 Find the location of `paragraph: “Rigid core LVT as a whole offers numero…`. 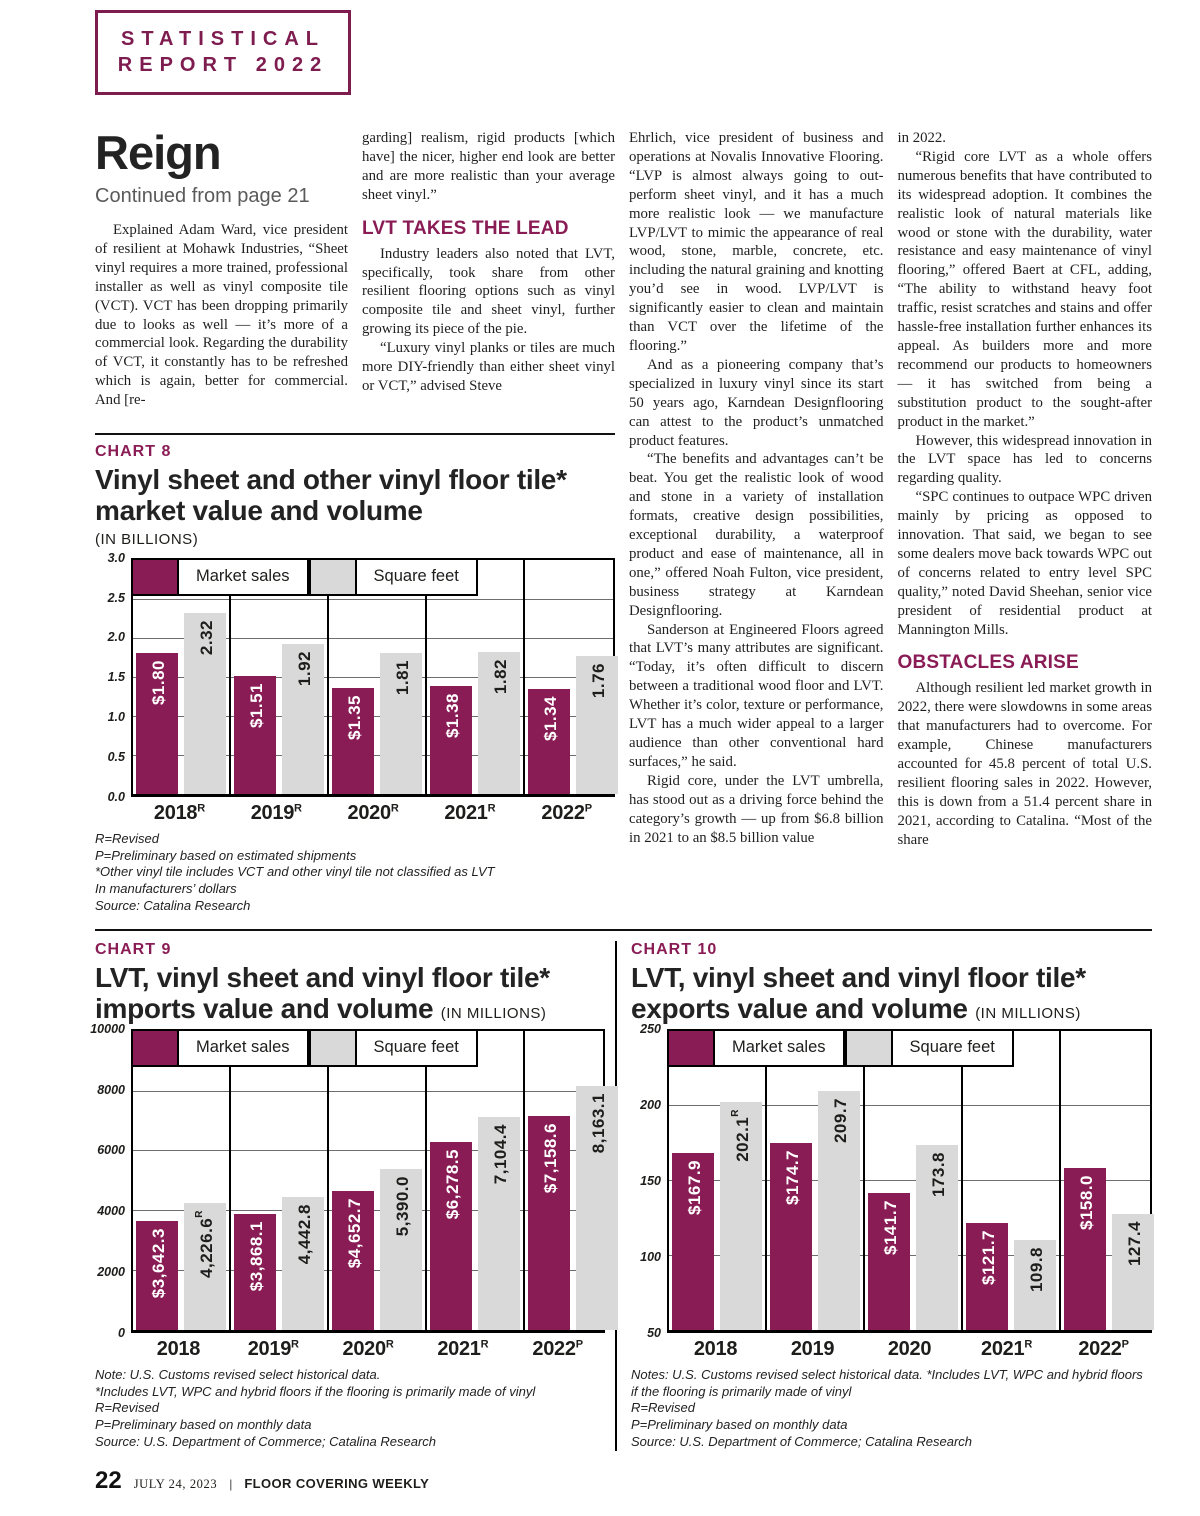

paragraph: “Rigid core LVT as a whole offers numero… is located at coordinates (1025, 289).